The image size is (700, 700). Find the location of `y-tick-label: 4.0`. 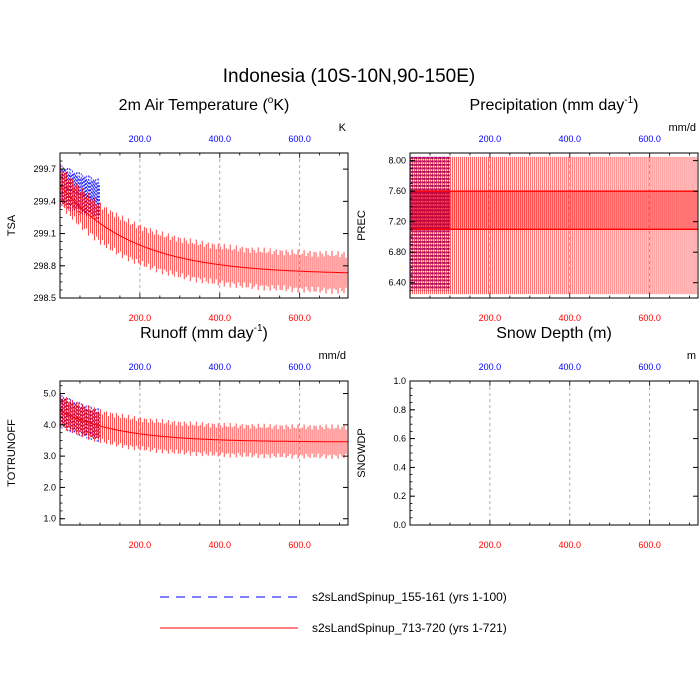

y-tick-label: 4.0 is located at coordinates (49, 425).